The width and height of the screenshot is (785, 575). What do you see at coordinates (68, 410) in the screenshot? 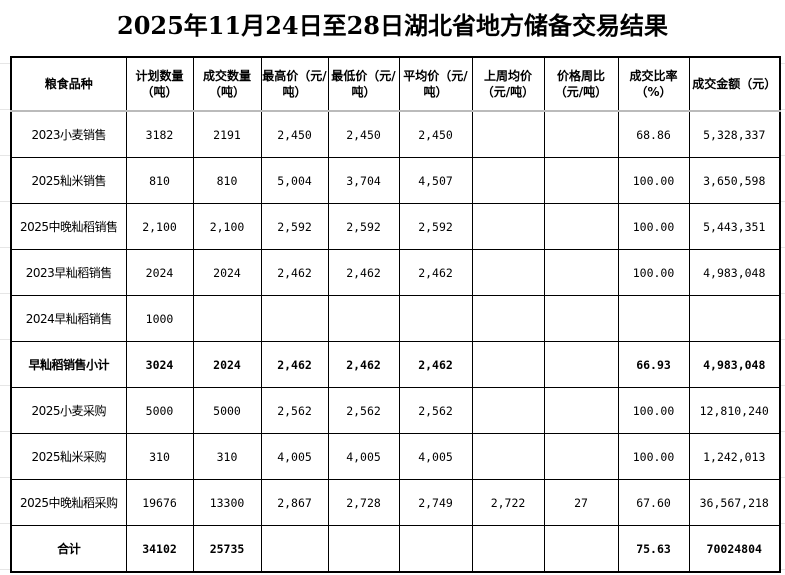
I see `cell-grain-type: 2025小麦采购` at bounding box center [68, 410].